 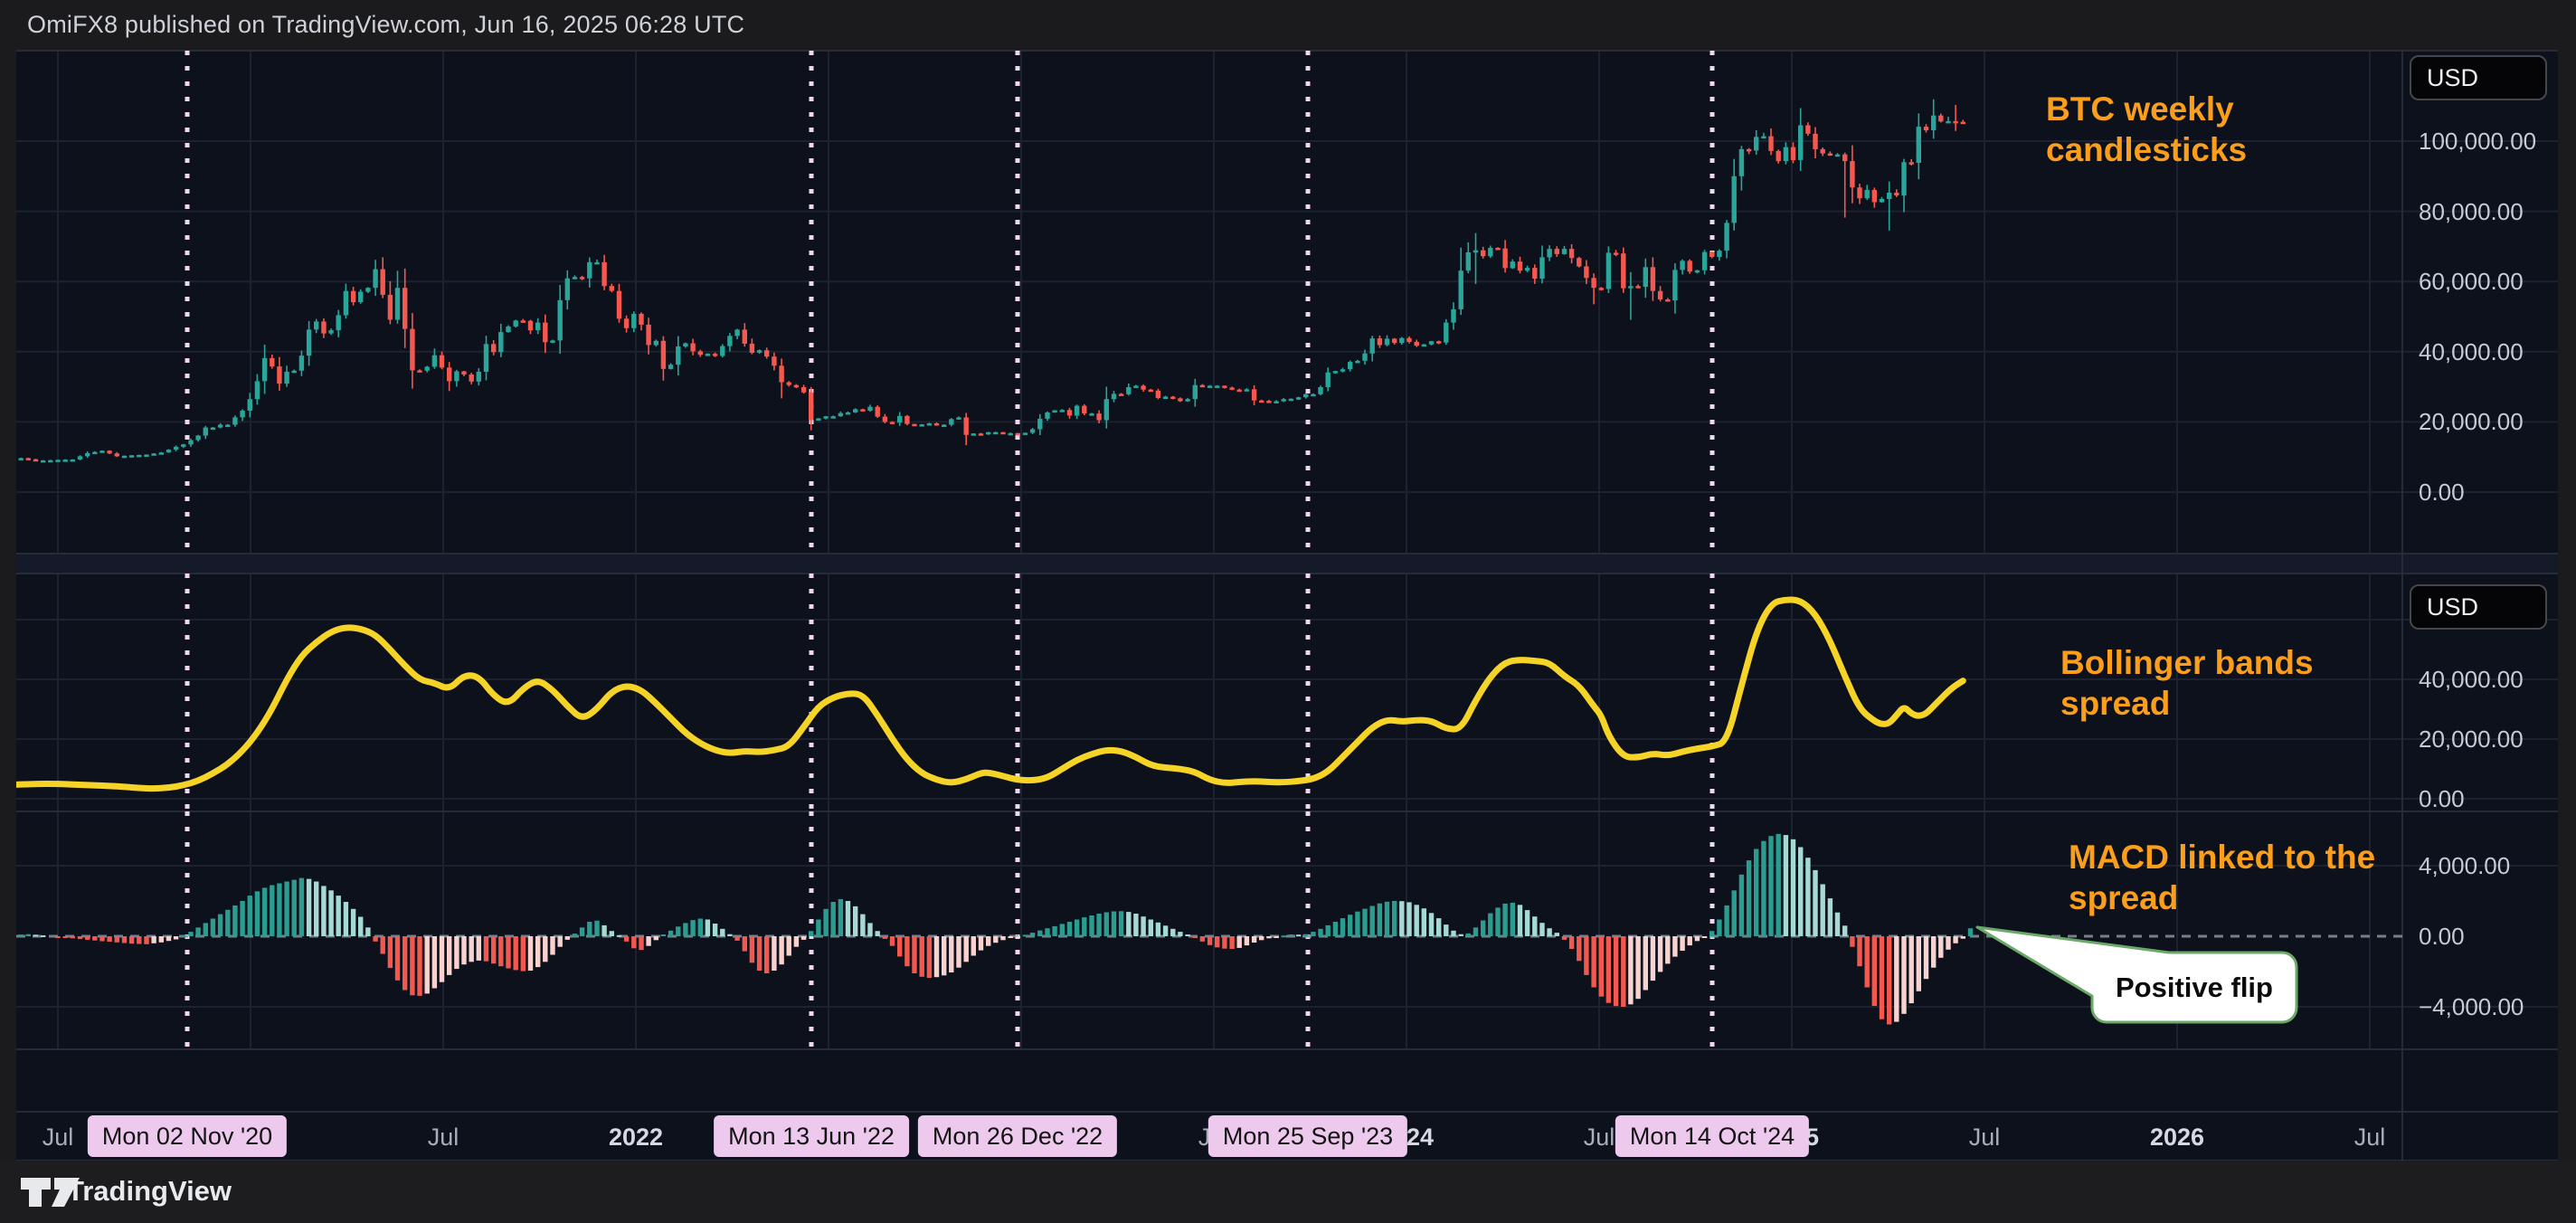 I want to click on tradingview-brand-text: TradingView, so click(x=150, y=1191).